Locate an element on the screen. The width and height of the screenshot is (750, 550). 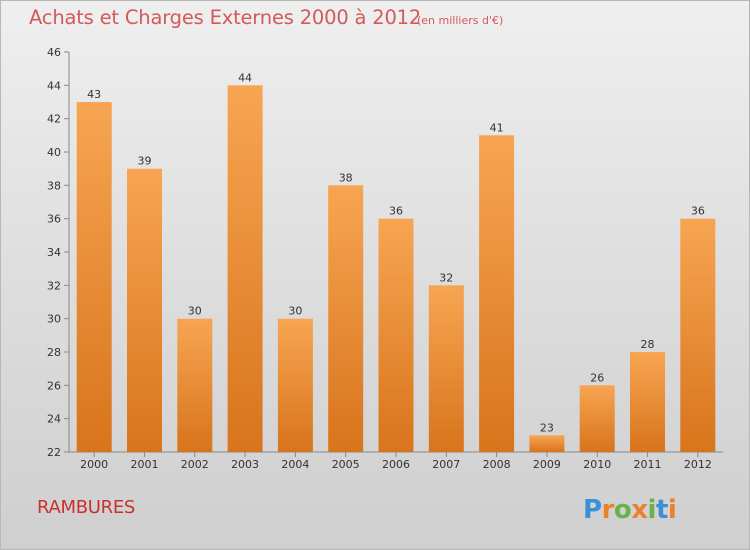
x-tick-label-2008: 2008 is located at coordinates (497, 464).